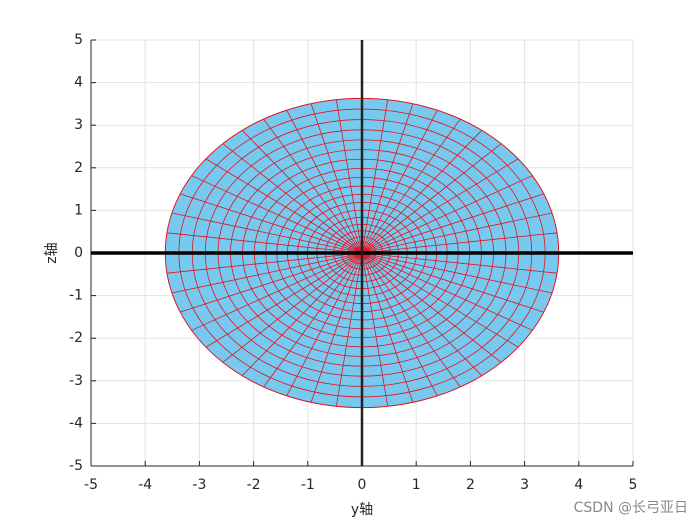 The width and height of the screenshot is (700, 525). Describe the element at coordinates (362, 485) in the screenshot. I see `x-tick-label: 0` at that location.